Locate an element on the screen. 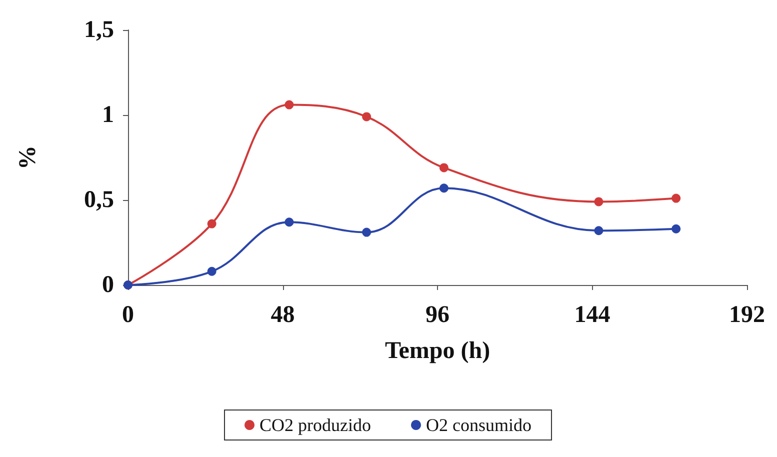 The height and width of the screenshot is (457, 777). y-tick-label: 0,5 is located at coordinates (99, 200).